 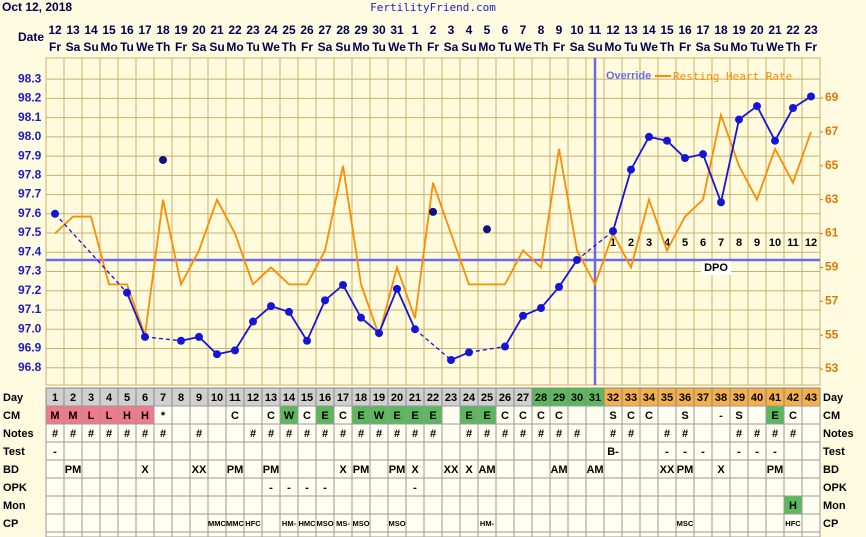 I want to click on dpo-number: 9, so click(x=757, y=243).